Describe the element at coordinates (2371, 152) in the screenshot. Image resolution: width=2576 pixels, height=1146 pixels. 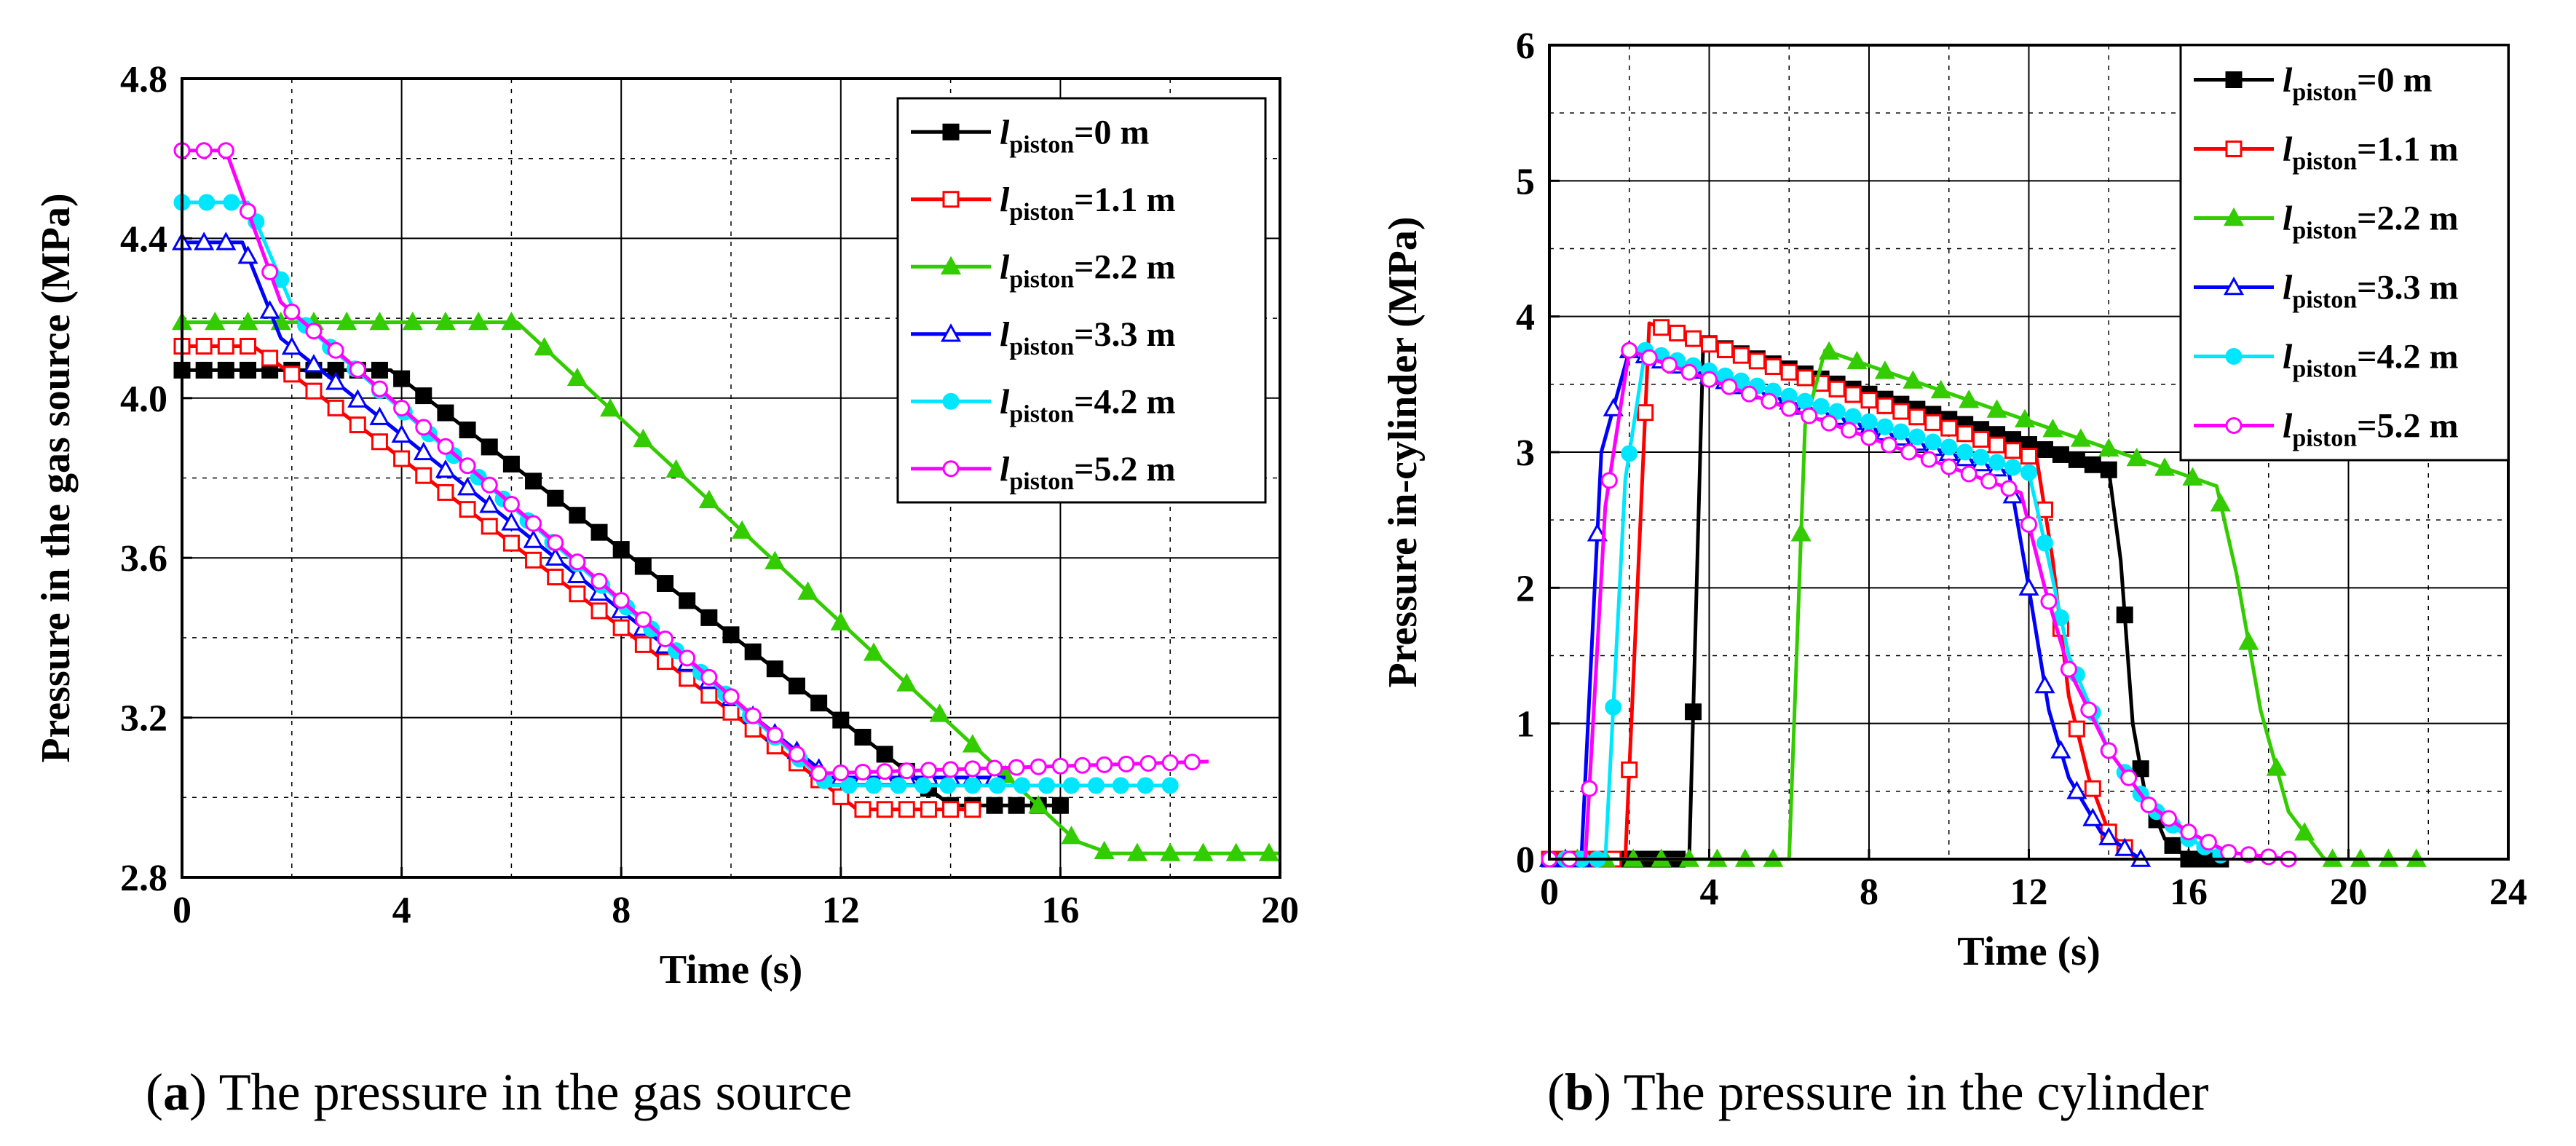
I see `legend-label: lpiston=1.1 m` at that location.